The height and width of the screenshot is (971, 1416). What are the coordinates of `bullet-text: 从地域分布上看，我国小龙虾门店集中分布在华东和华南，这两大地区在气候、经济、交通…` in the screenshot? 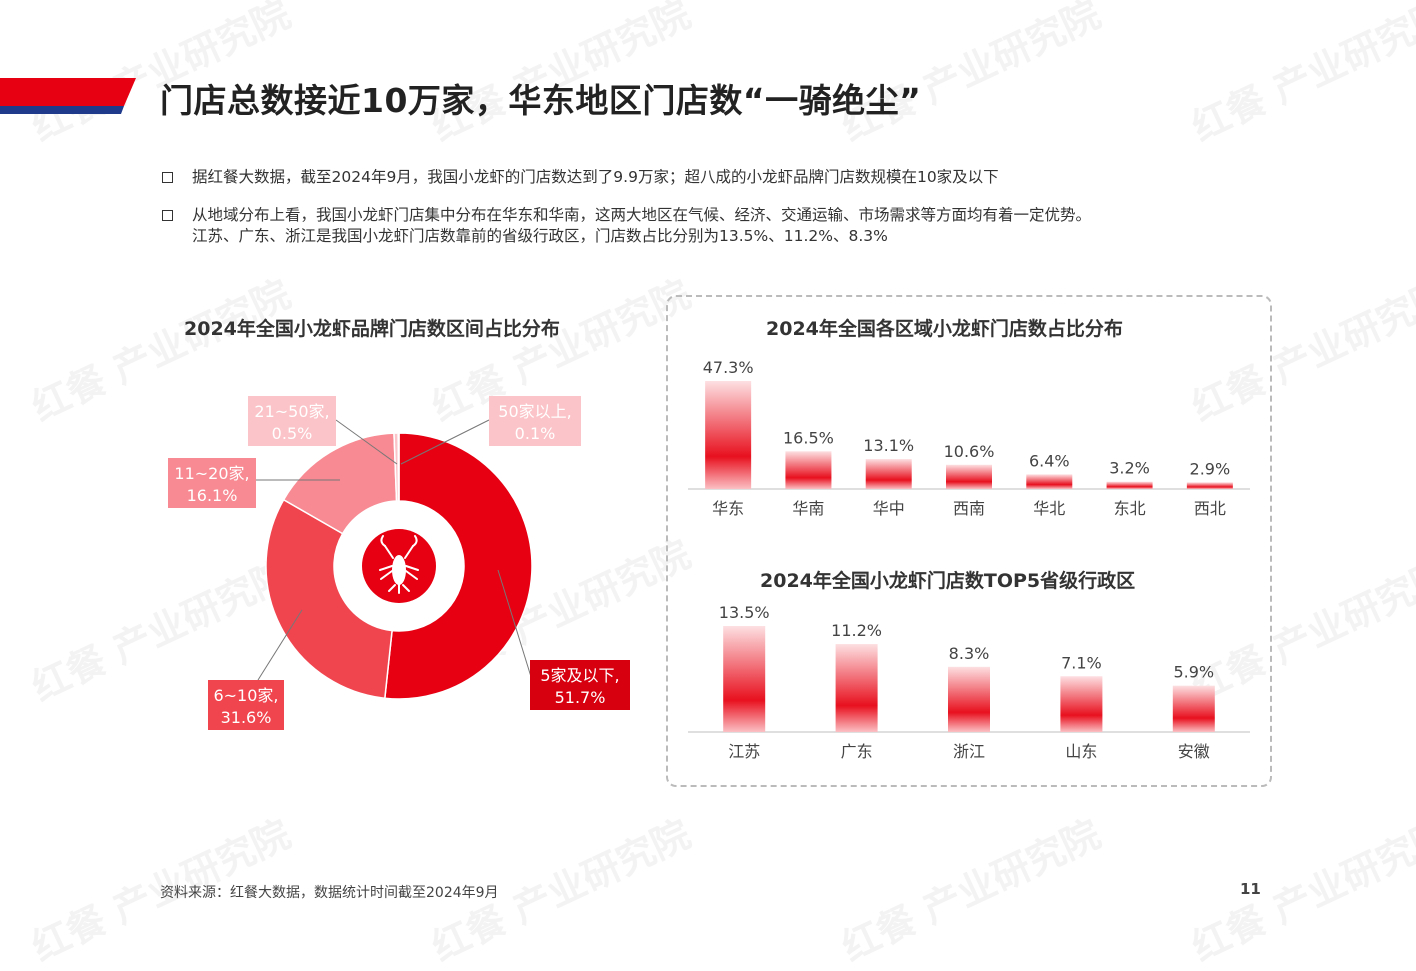 It's located at (641, 226).